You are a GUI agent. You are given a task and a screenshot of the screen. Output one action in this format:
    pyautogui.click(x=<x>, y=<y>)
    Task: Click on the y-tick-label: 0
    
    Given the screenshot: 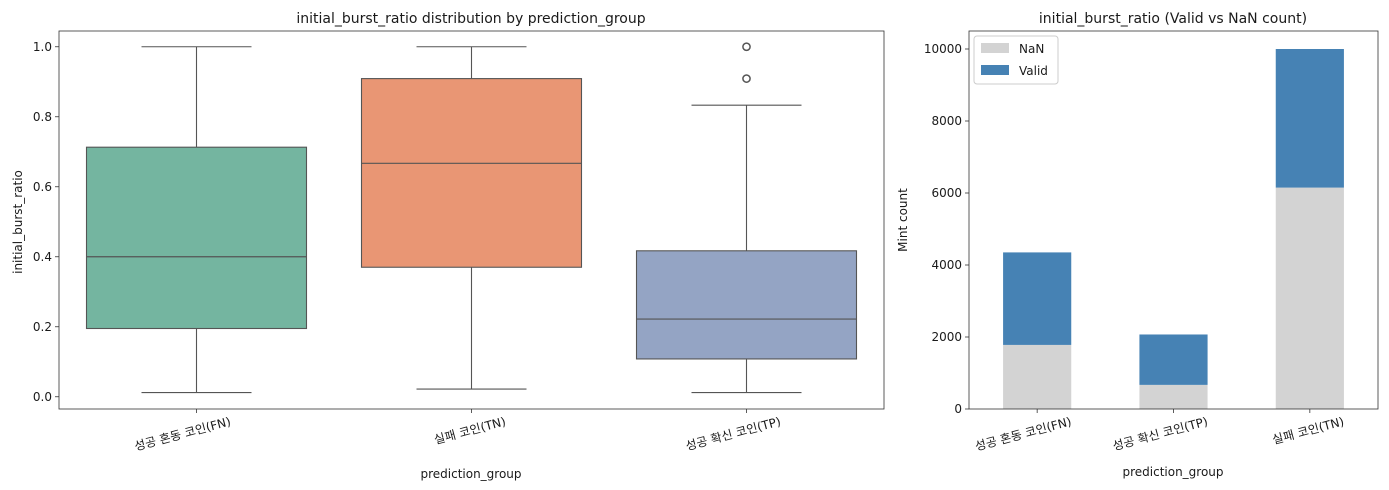 What is the action you would take?
    pyautogui.click(x=958, y=409)
    